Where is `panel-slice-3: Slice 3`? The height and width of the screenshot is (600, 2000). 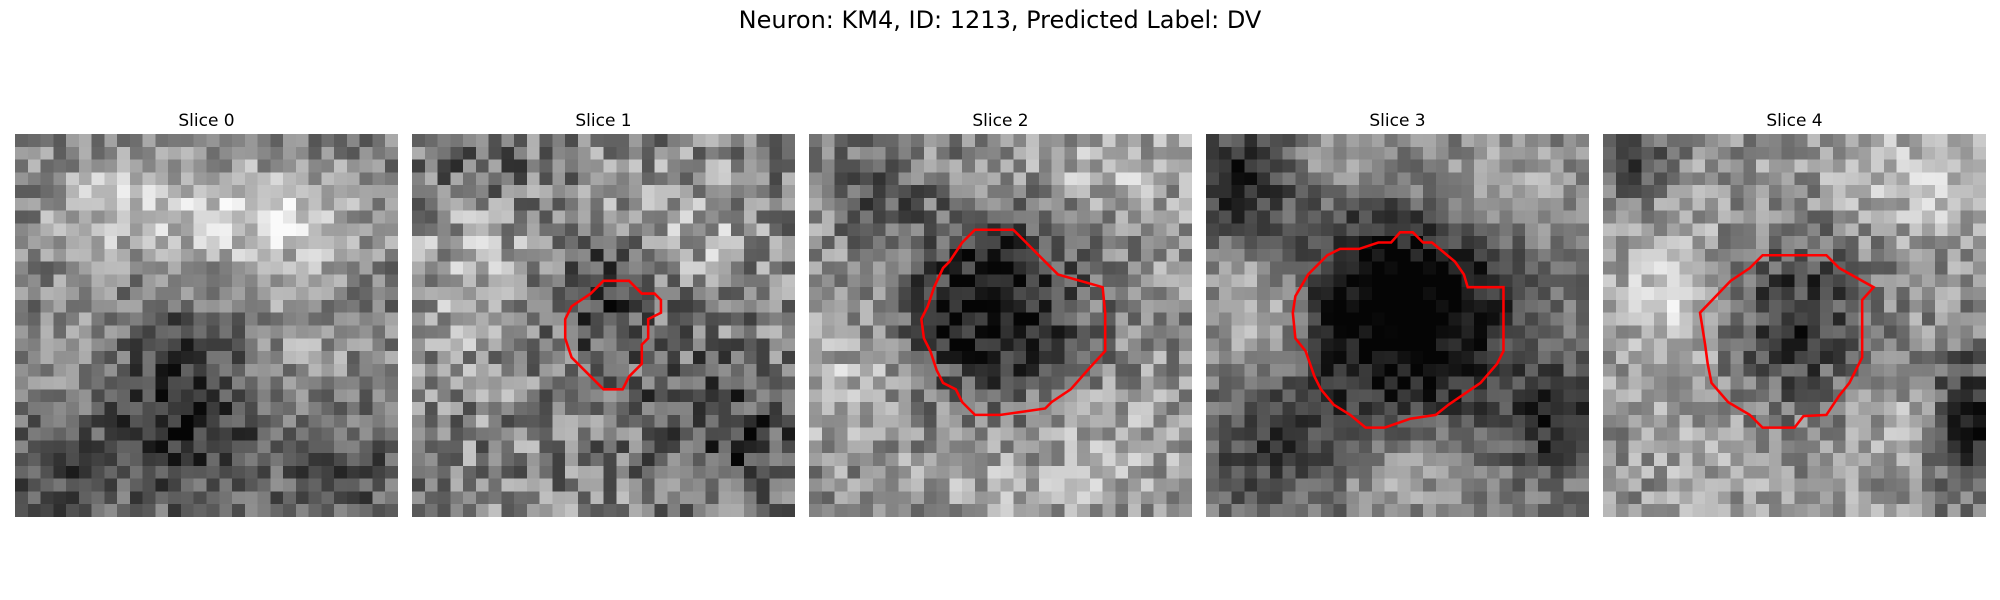 panel-slice-3: Slice 3 is located at coordinates (1397, 312).